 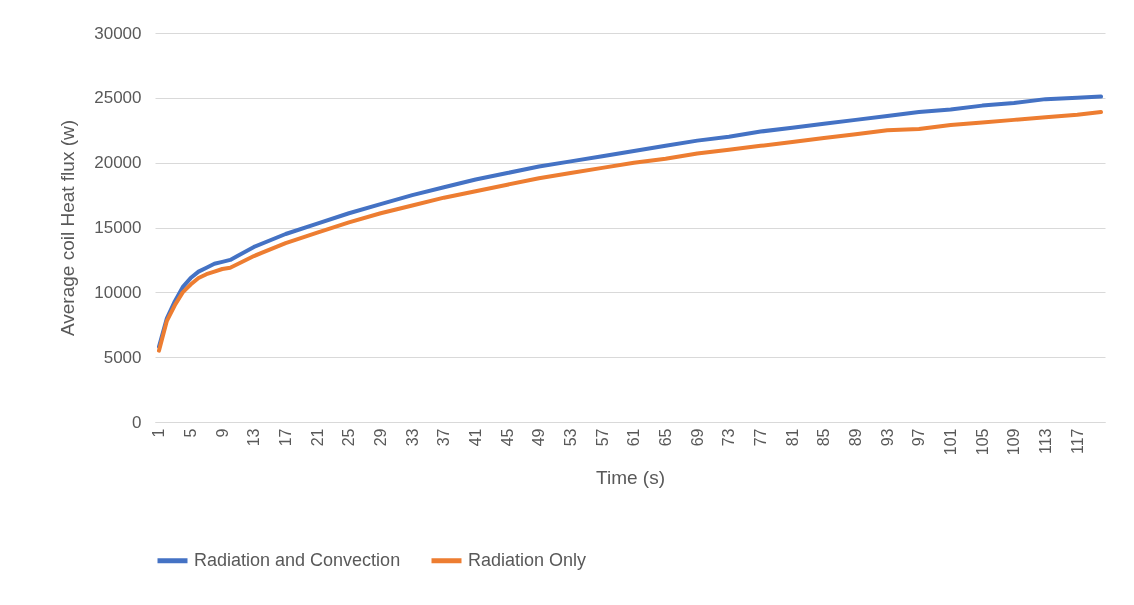 I want to click on y-tick-label: 10000, so click(x=118, y=292).